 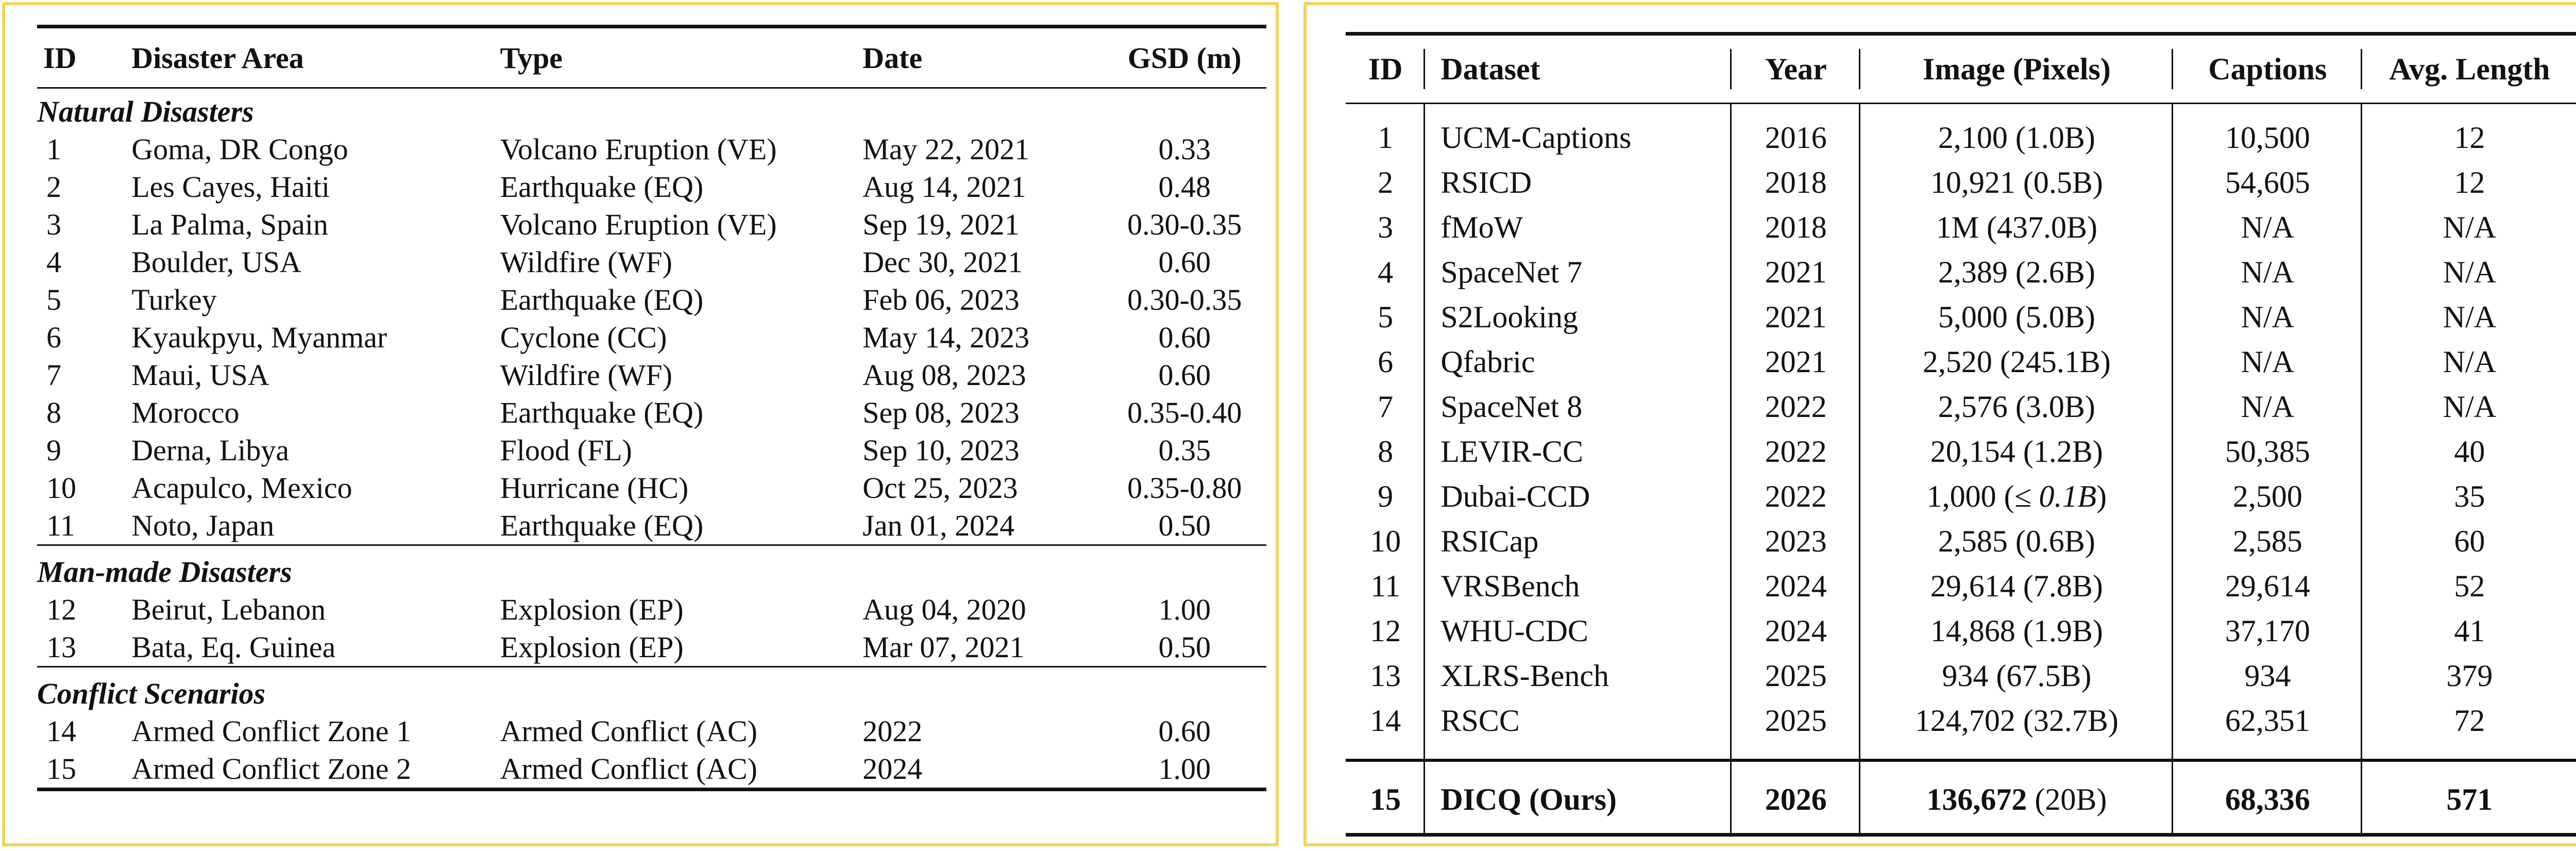 What do you see at coordinates (174, 300) in the screenshot?
I see `row-disaster-area: Turkey` at bounding box center [174, 300].